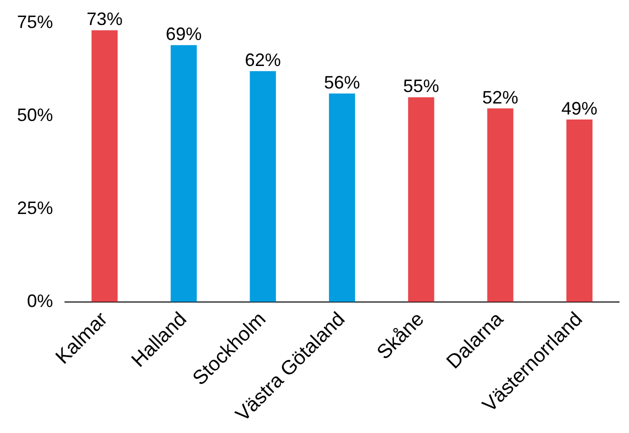 This screenshot has width=629, height=433. What do you see at coordinates (500, 97) in the screenshot?
I see `data-label: 52%` at bounding box center [500, 97].